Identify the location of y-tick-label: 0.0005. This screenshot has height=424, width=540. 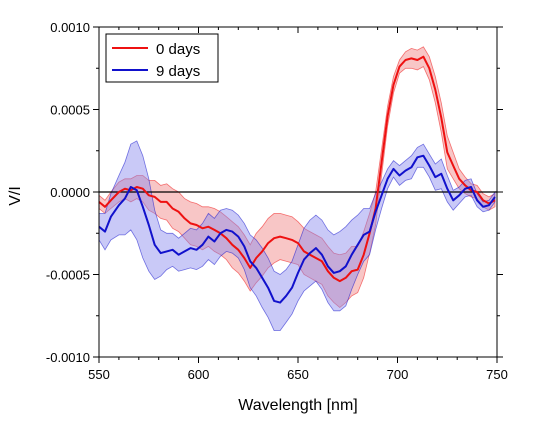
(70, 110).